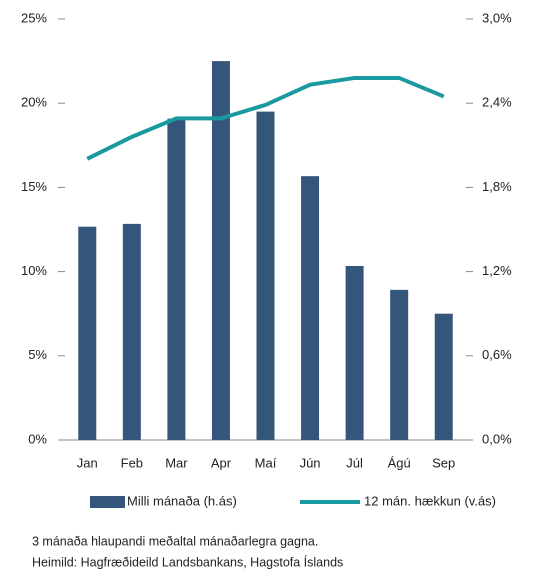  What do you see at coordinates (87, 462) in the screenshot?
I see `x-tick-label: Jan` at bounding box center [87, 462].